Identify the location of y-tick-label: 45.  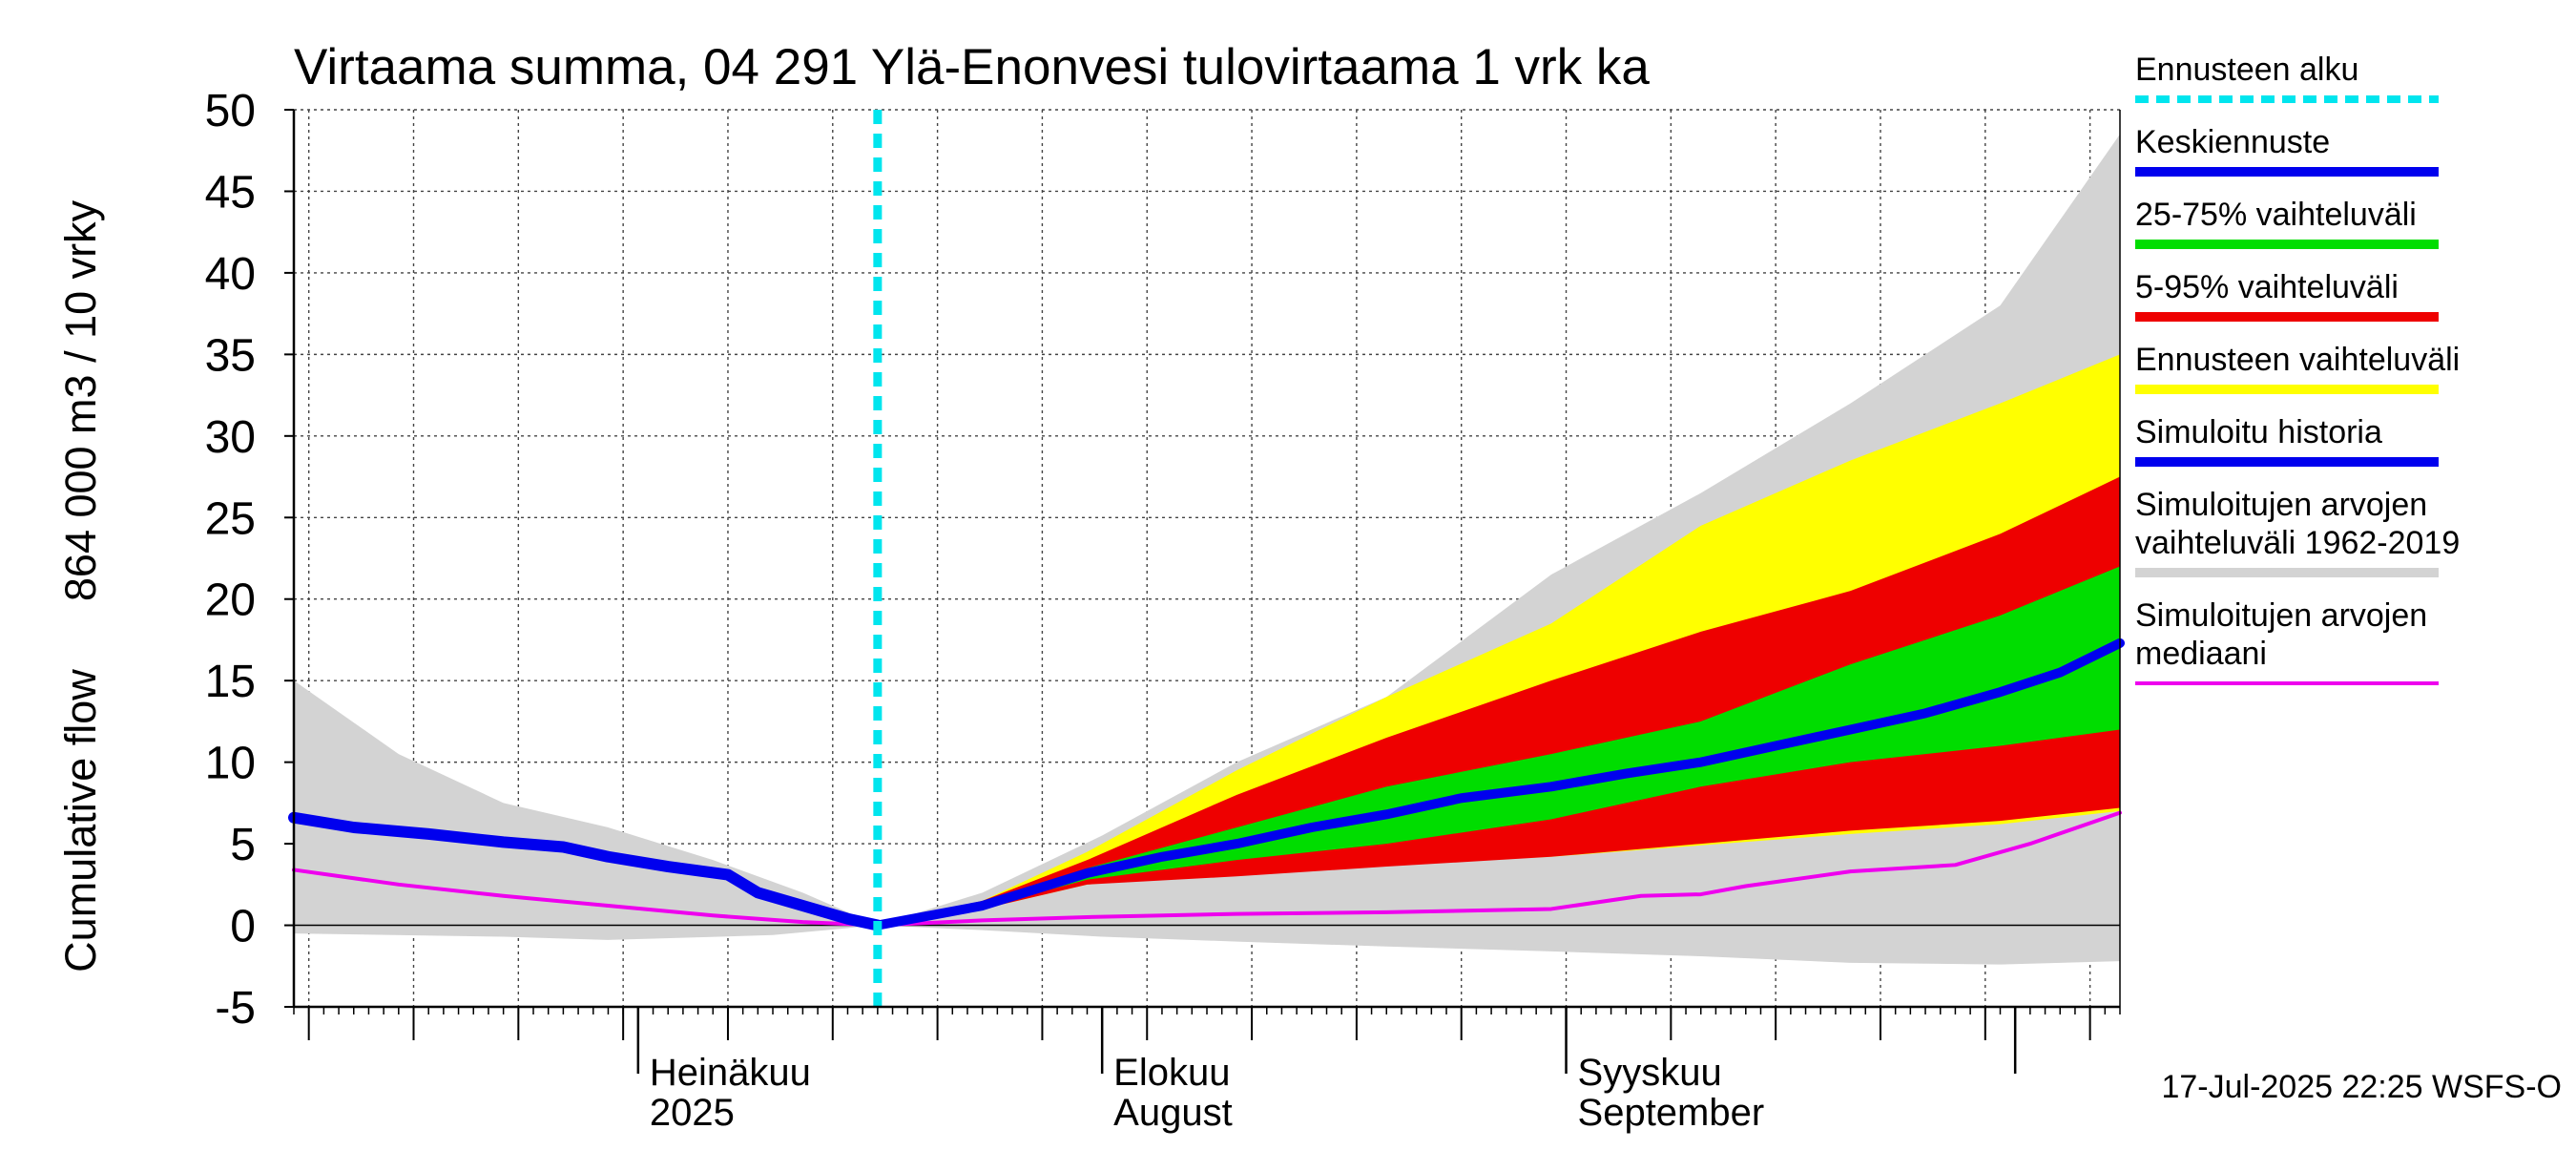
(230, 192).